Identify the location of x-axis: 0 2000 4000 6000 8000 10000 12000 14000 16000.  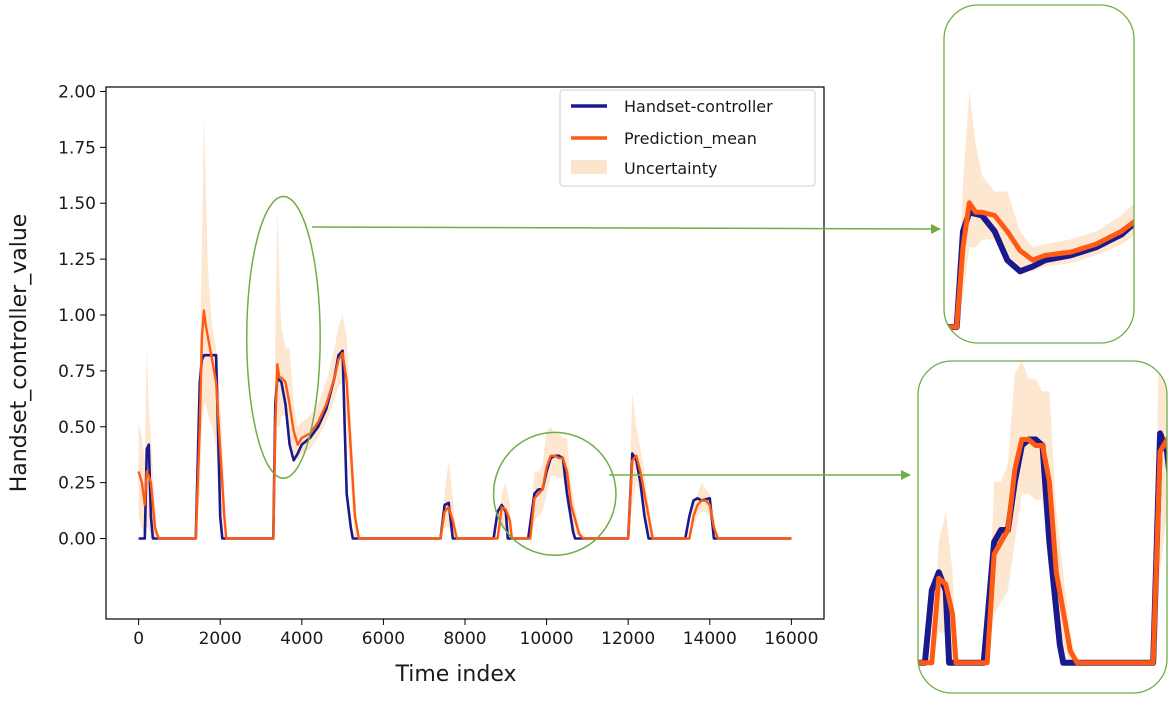
(475, 634).